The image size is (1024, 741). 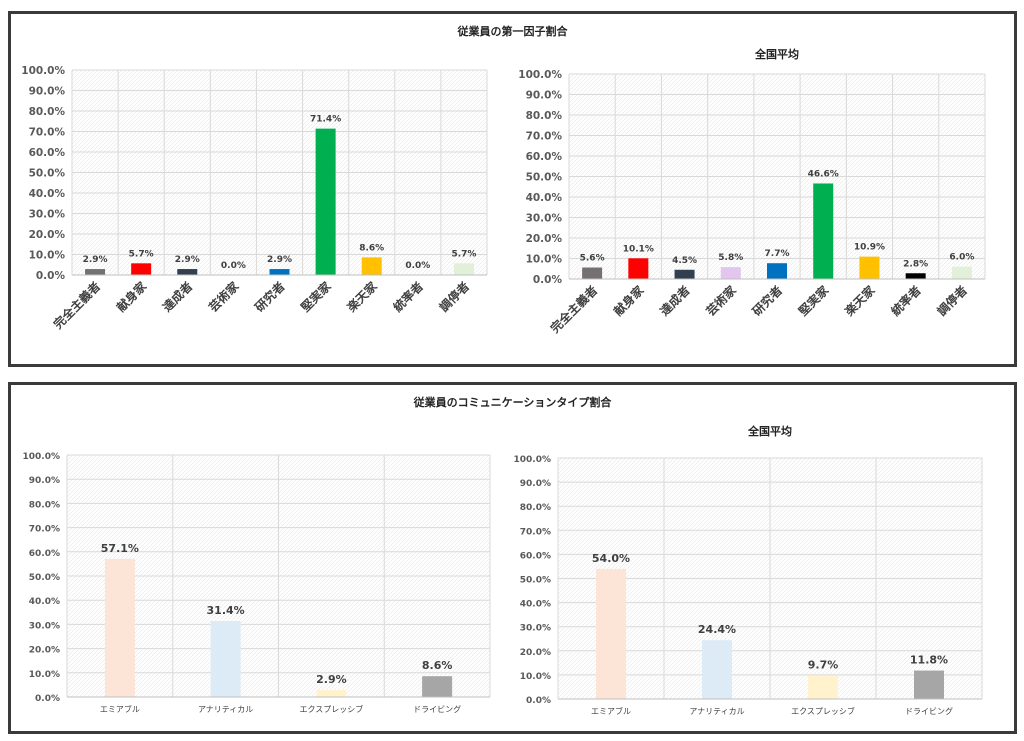 What do you see at coordinates (120, 709) in the screenshot?
I see `category-label: エミアブル` at bounding box center [120, 709].